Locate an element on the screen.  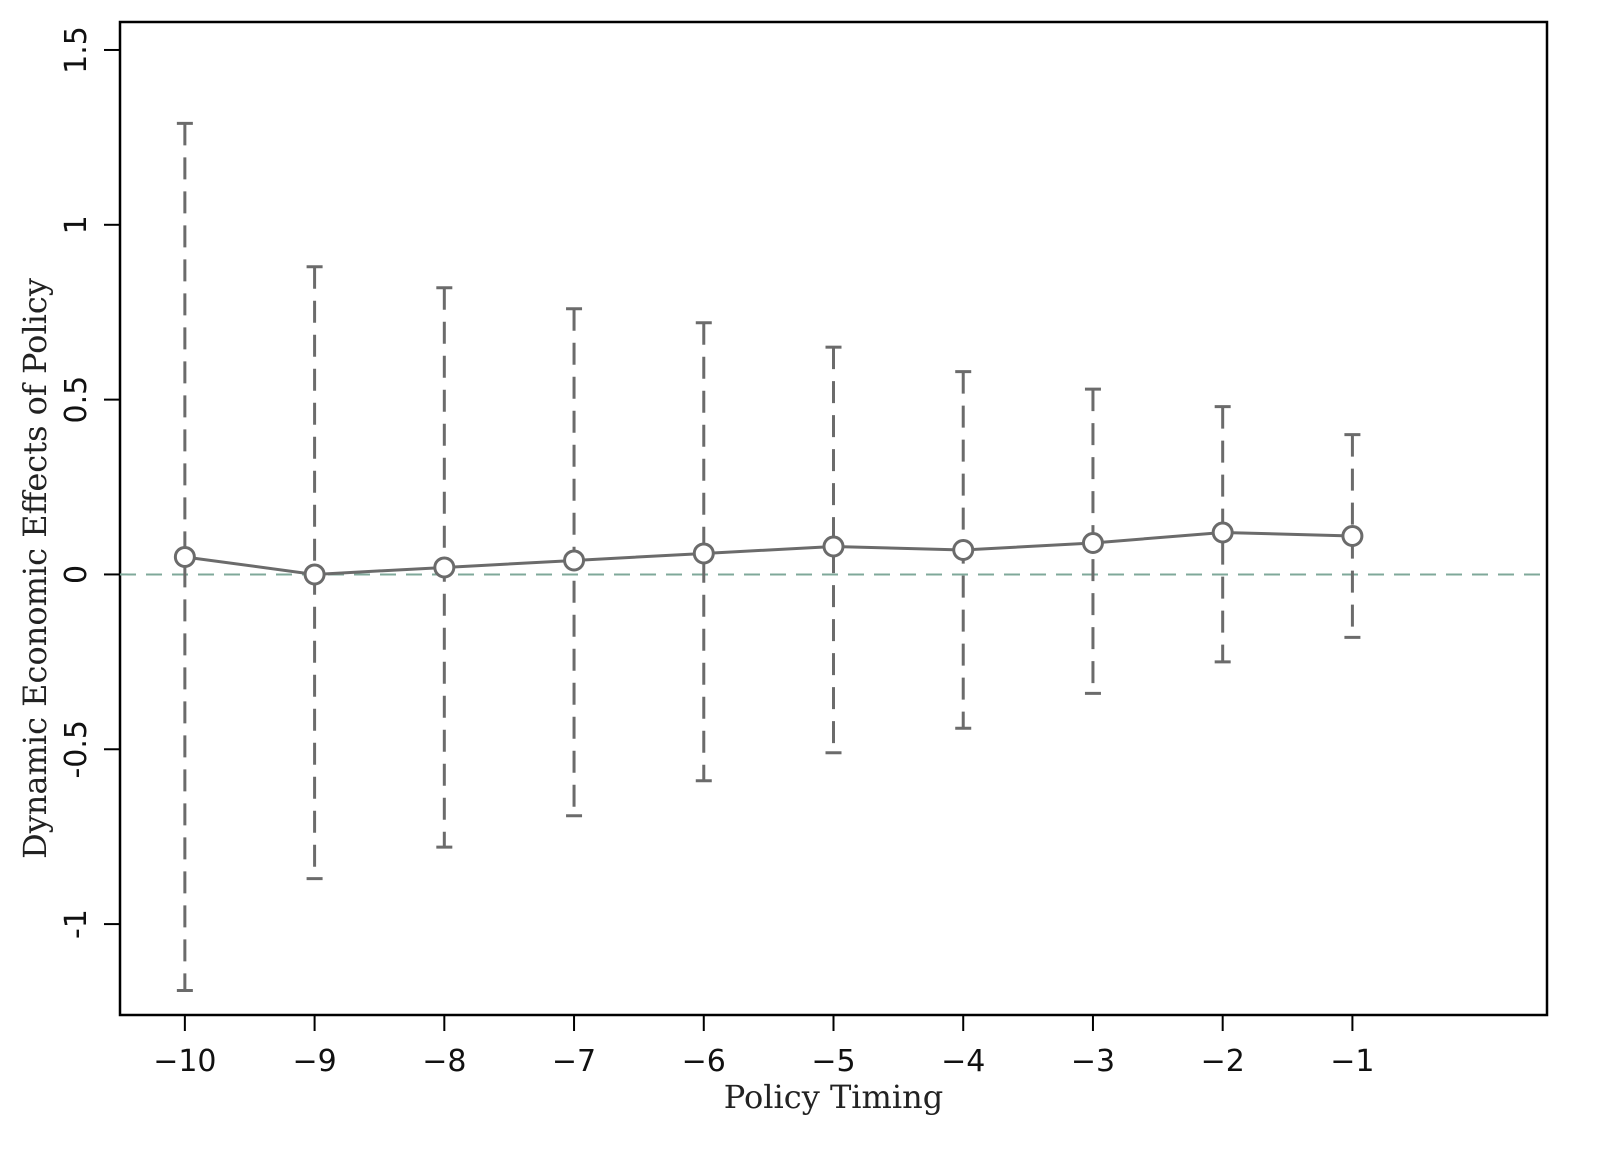
x-axis-title: Policy Timing is located at coordinates (833, 1097).